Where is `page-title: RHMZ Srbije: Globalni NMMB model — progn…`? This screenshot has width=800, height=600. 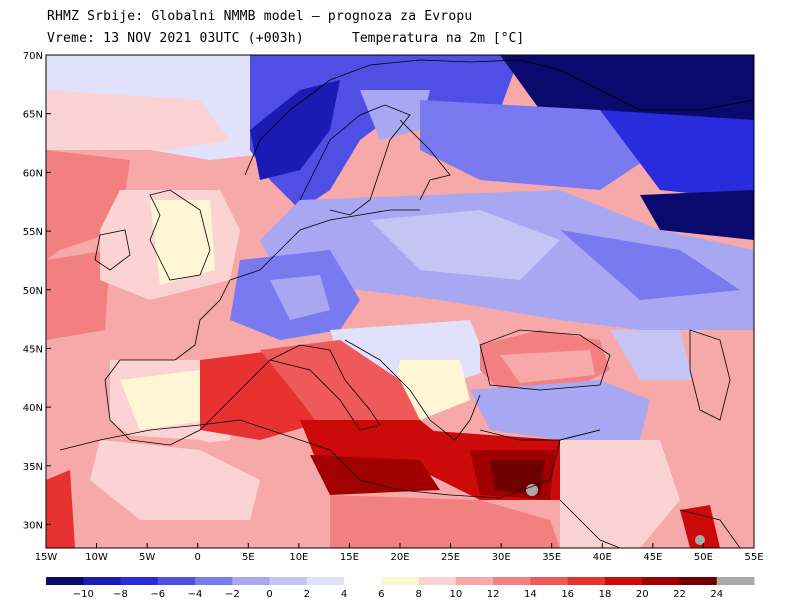 page-title: RHMZ Srbije: Globalni NMMB model — progn… is located at coordinates (260, 16).